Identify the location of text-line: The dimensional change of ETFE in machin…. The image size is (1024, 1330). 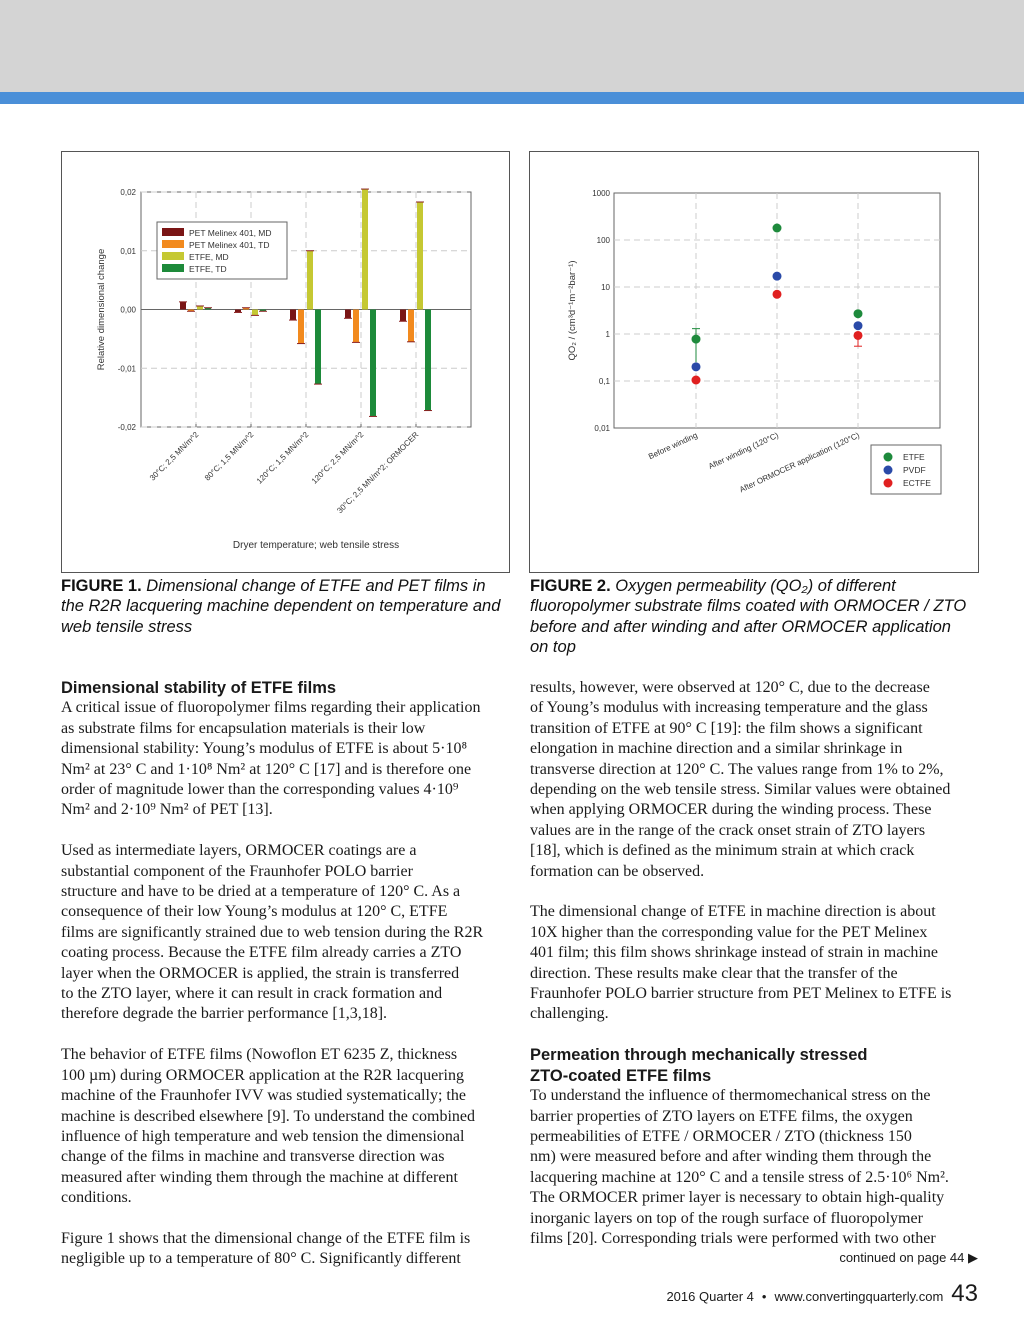
(733, 912).